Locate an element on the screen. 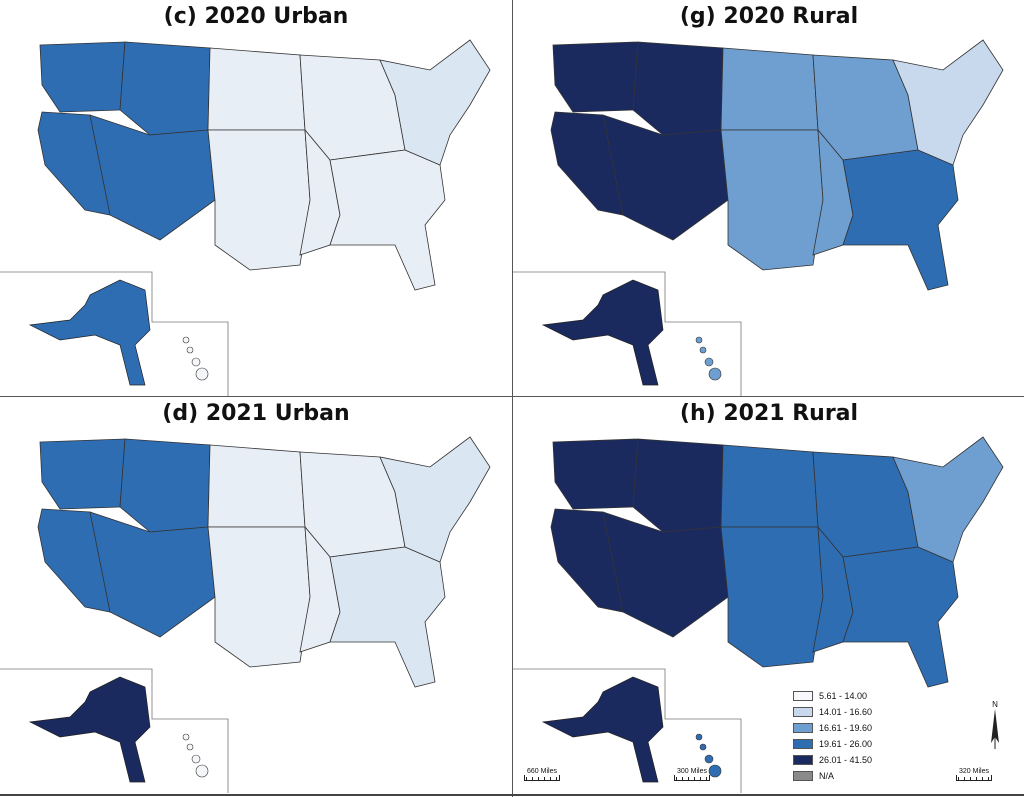 Image resolution: width=1024 pixels, height=797 pixels. legend-label: 16.61 - 19.60 is located at coordinates (846, 728).